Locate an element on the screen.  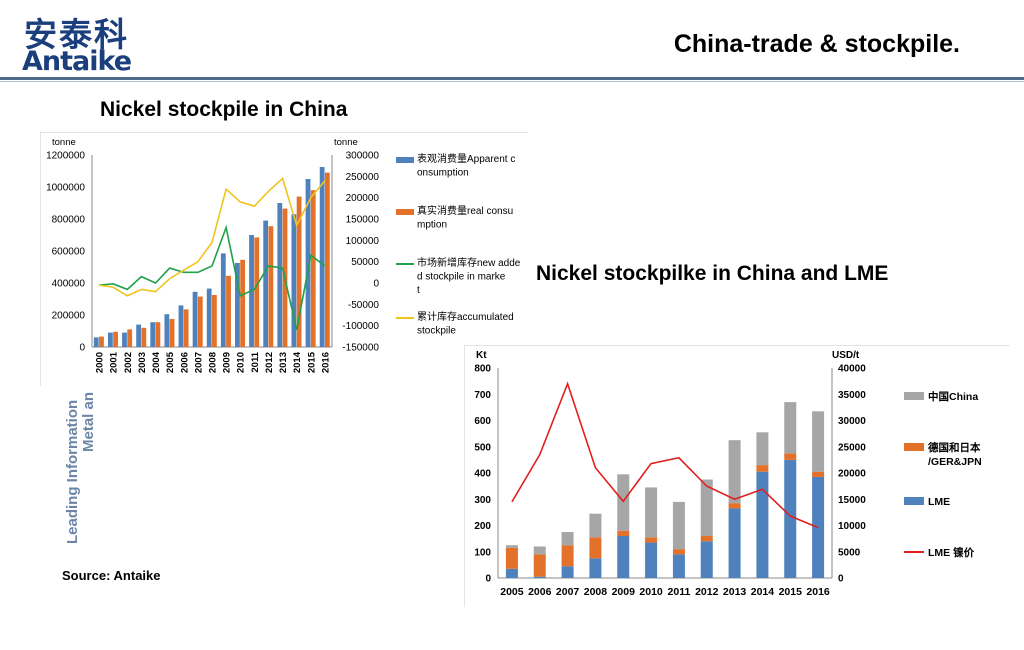
chart-left-ytick-label: 0 is located at coordinates (82, 348).